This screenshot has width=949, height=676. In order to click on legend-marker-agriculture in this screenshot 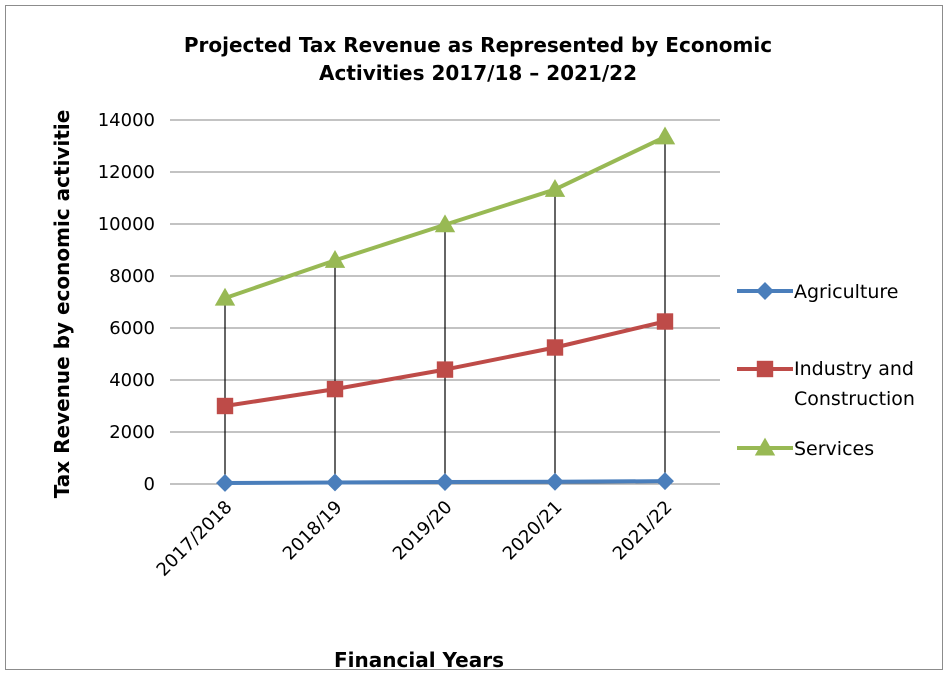, I will do `click(765, 291)`.